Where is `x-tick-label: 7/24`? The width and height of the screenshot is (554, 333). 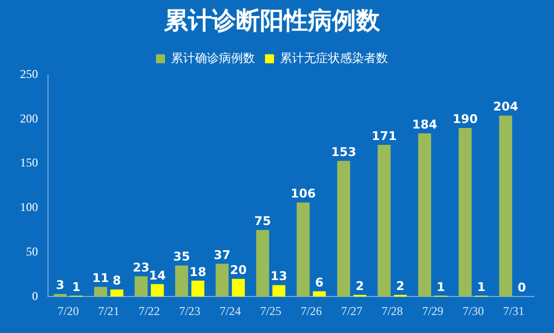 x-tick-label: 7/24 is located at coordinates (230, 311).